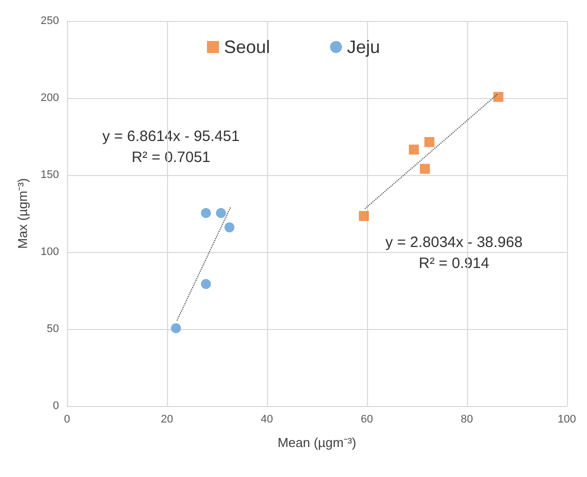  What do you see at coordinates (67, 420) in the screenshot?
I see `x-tick-label: 0` at bounding box center [67, 420].